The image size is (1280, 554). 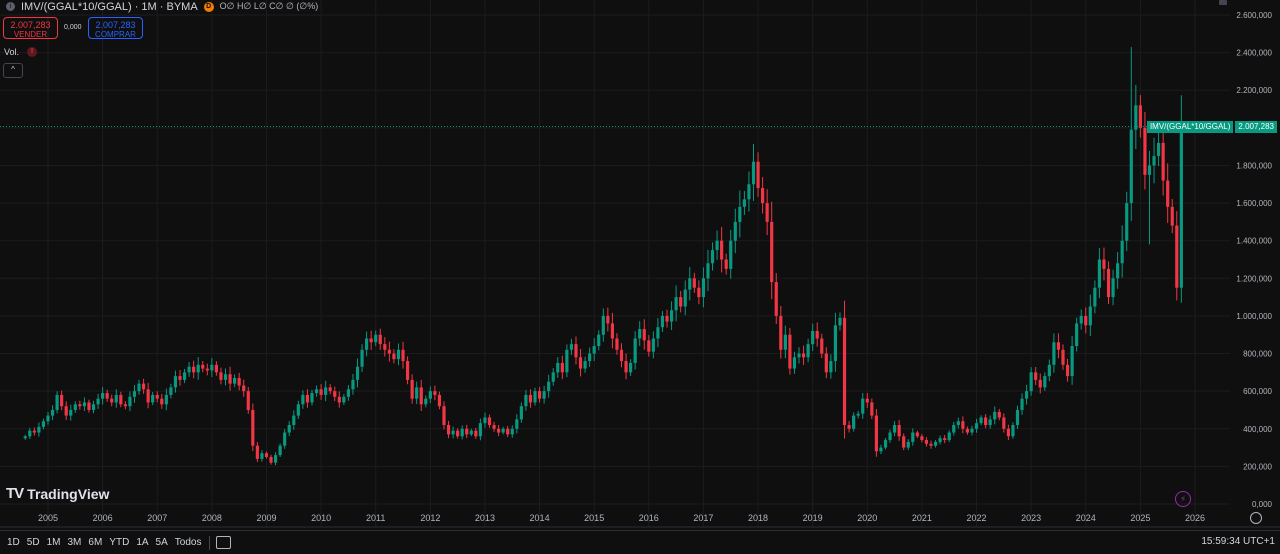 I want to click on last-price-tag: IMV/(GGAL*10/GGAL) 2.007,283, so click(x=1211, y=127).